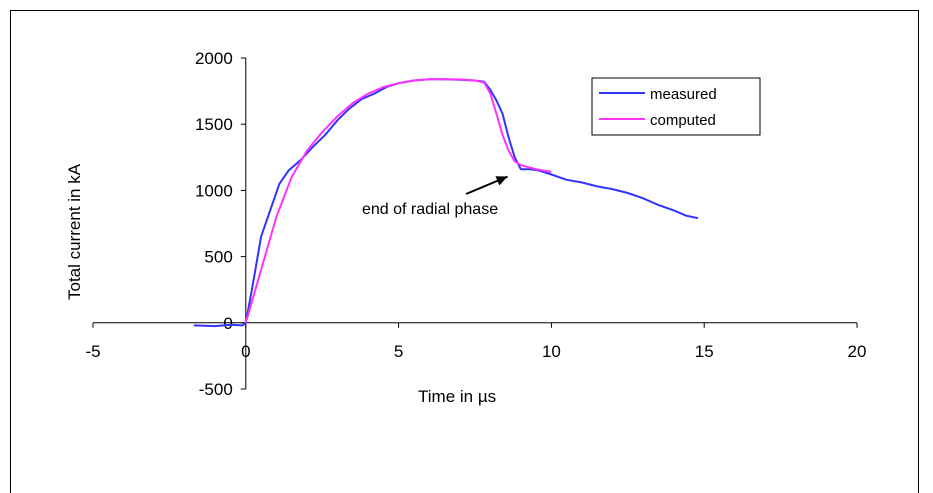  Describe the element at coordinates (74, 231) in the screenshot. I see `y-axis-title: Total current in kA` at that location.